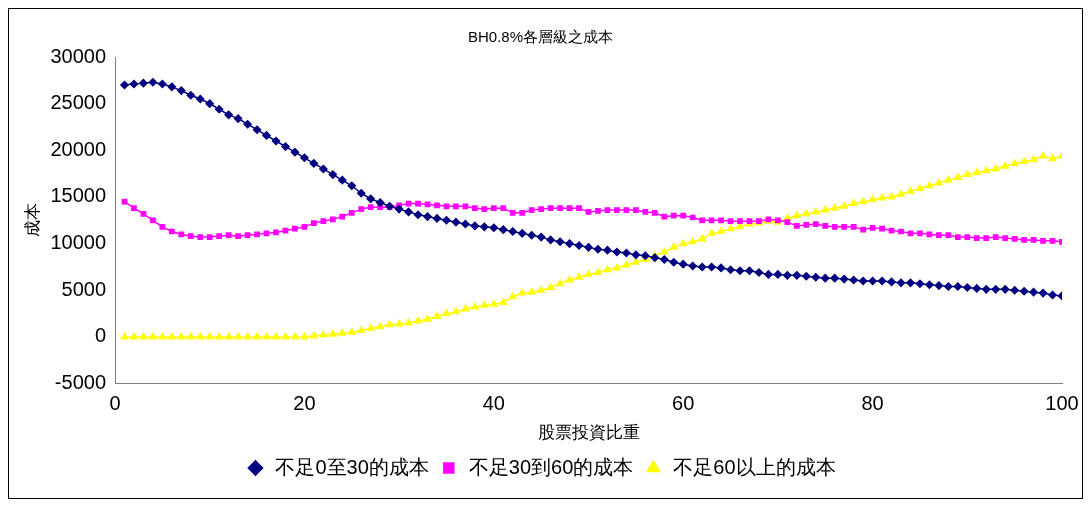 This screenshot has width=1091, height=509. What do you see at coordinates (80, 382) in the screenshot?
I see `y-tick-label: -5000` at bounding box center [80, 382].